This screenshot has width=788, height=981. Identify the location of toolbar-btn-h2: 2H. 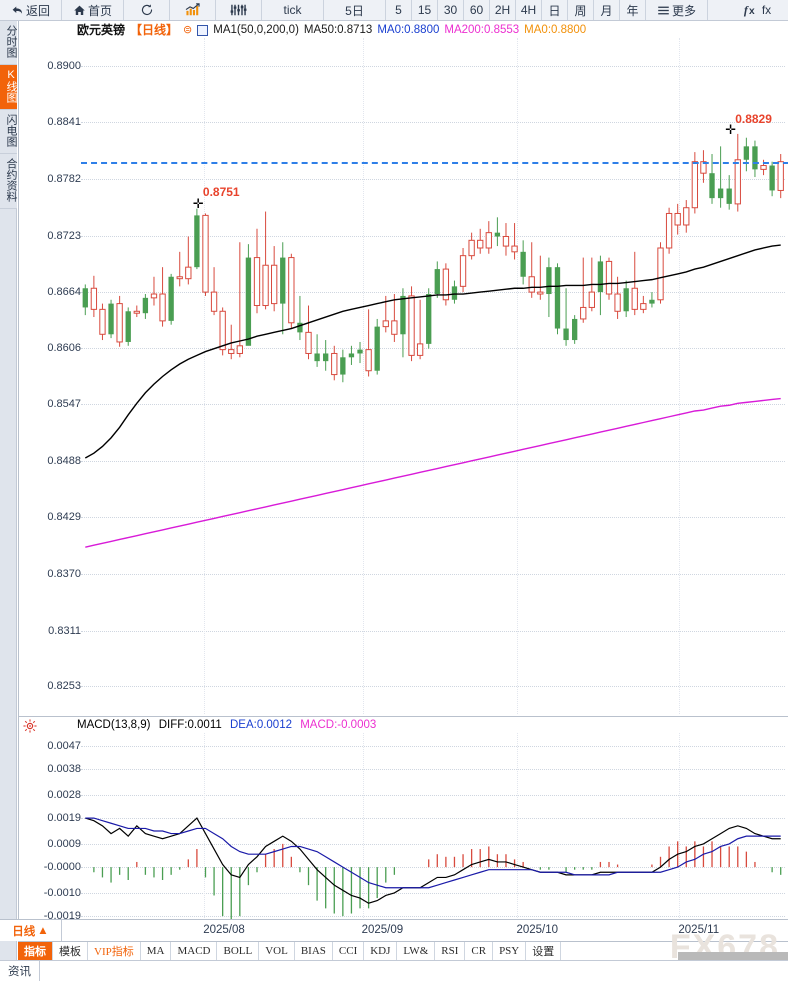
(503, 10).